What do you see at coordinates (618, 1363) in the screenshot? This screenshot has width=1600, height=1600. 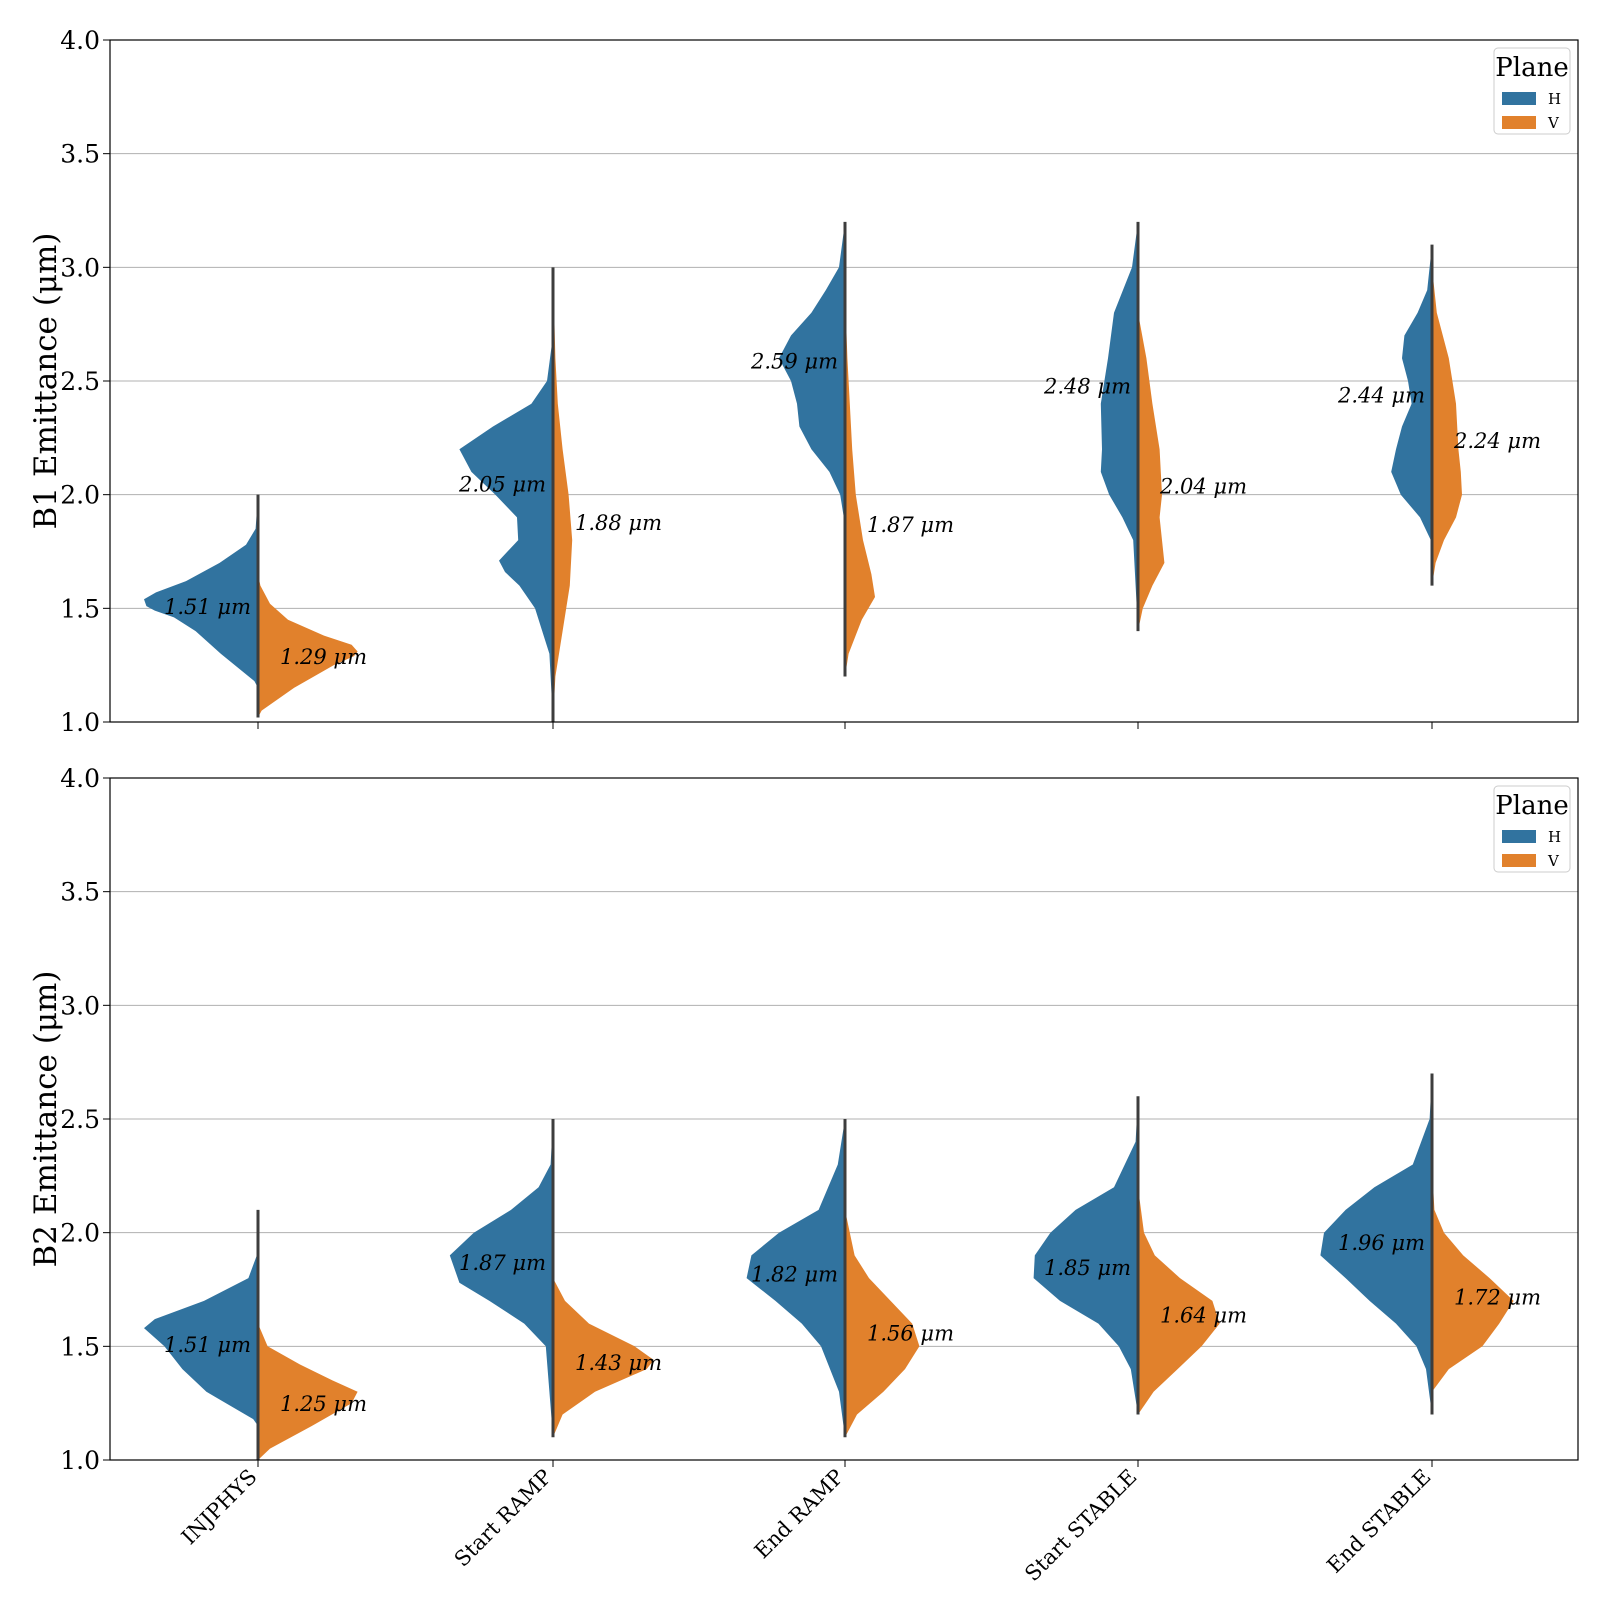 I see `median-label-v: 1.43 μm` at bounding box center [618, 1363].